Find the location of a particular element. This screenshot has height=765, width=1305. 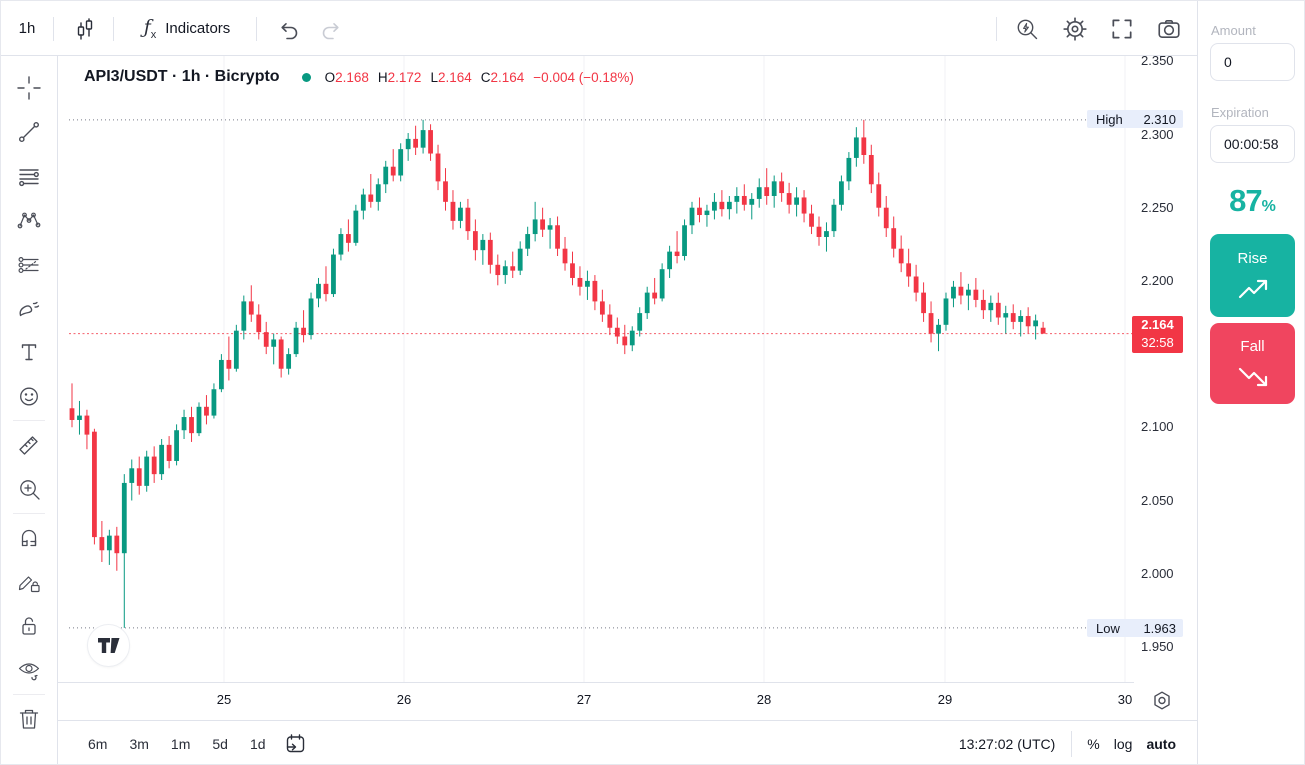

bar-countdown: 32:58 is located at coordinates (1157, 342).